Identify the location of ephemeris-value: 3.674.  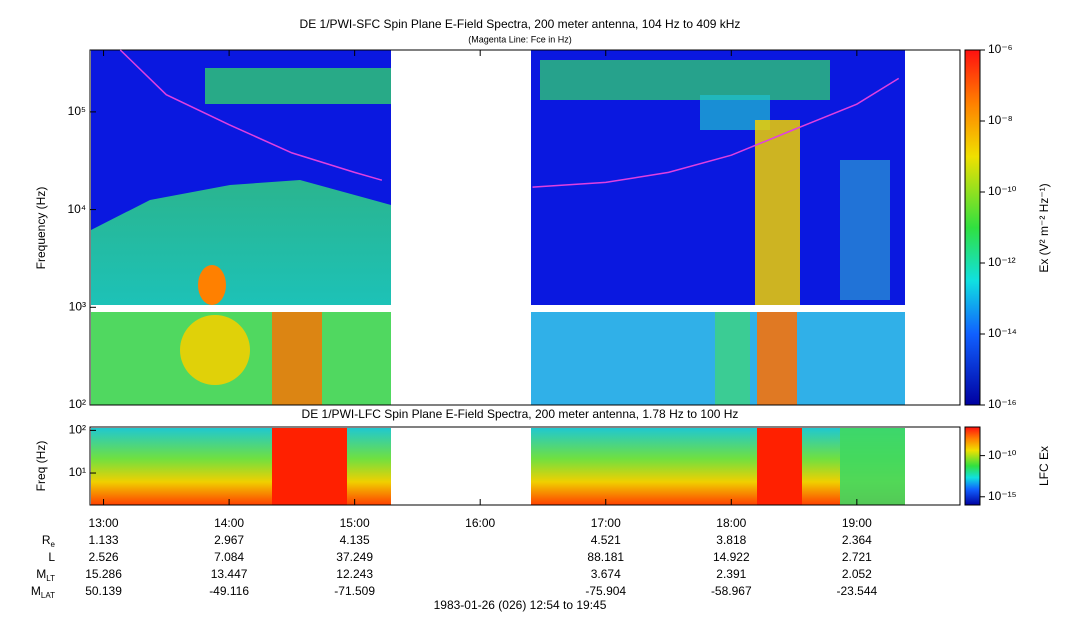
(606, 574).